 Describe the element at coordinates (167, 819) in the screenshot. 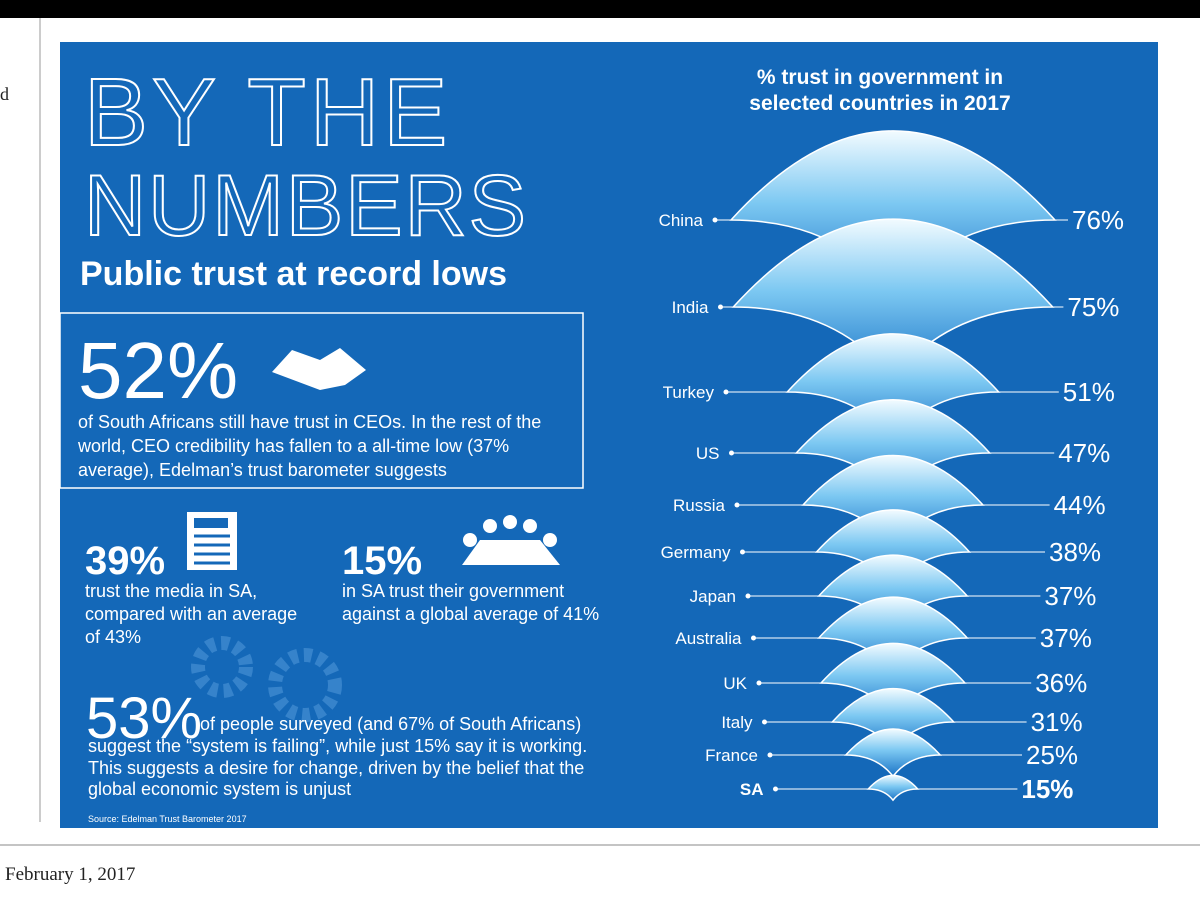

I see `source: Source: Edelman Trust Barometer 2017` at that location.